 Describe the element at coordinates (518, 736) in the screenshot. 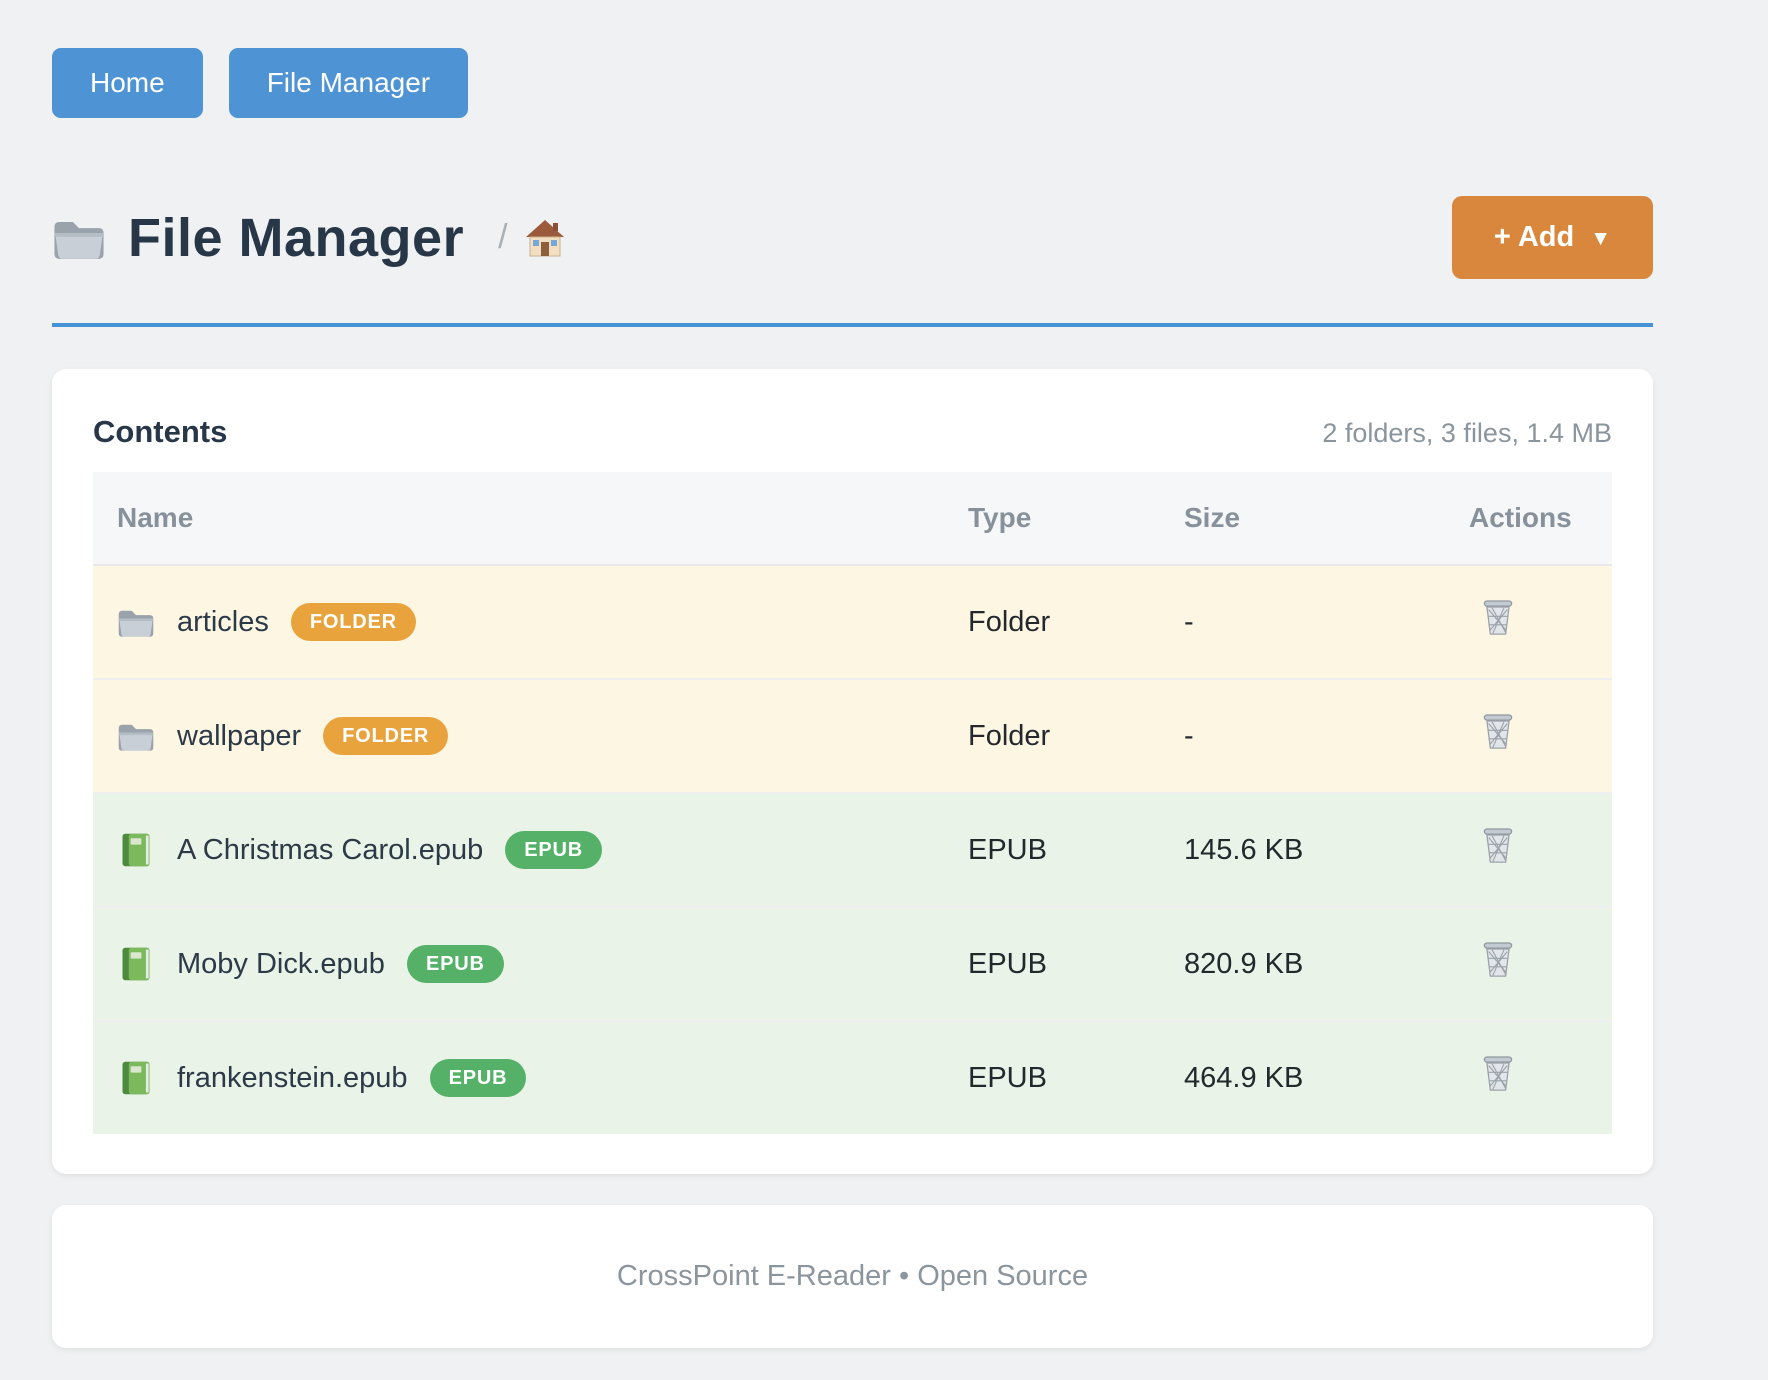

I see `cell-name: wallpaper FOLDER` at that location.